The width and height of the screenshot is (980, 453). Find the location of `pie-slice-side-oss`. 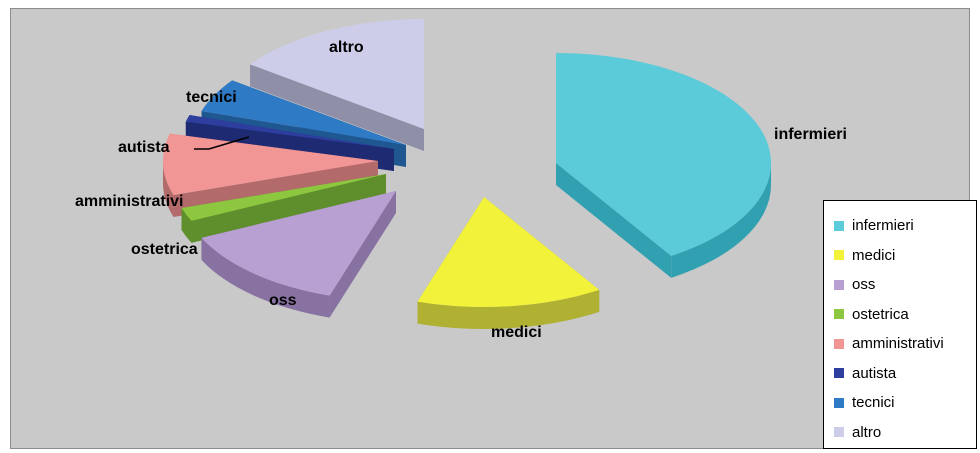

pie-slice-side-oss is located at coordinates (265, 277).